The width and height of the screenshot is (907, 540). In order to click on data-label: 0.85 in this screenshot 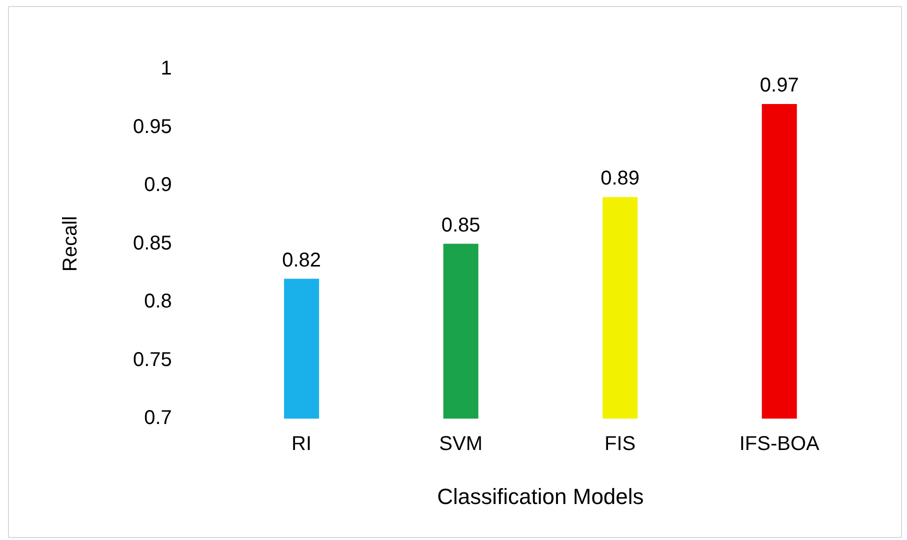, I will do `click(460, 225)`.